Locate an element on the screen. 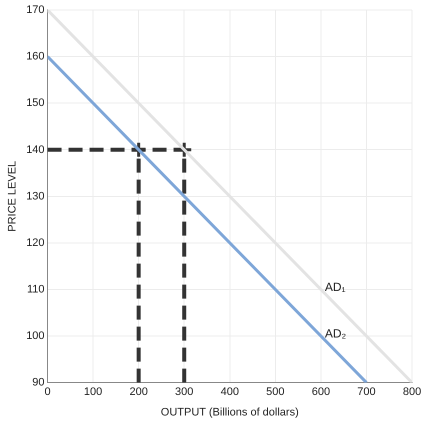 This screenshot has height=425, width=428. x-tick-label: 100 is located at coordinates (93, 392).